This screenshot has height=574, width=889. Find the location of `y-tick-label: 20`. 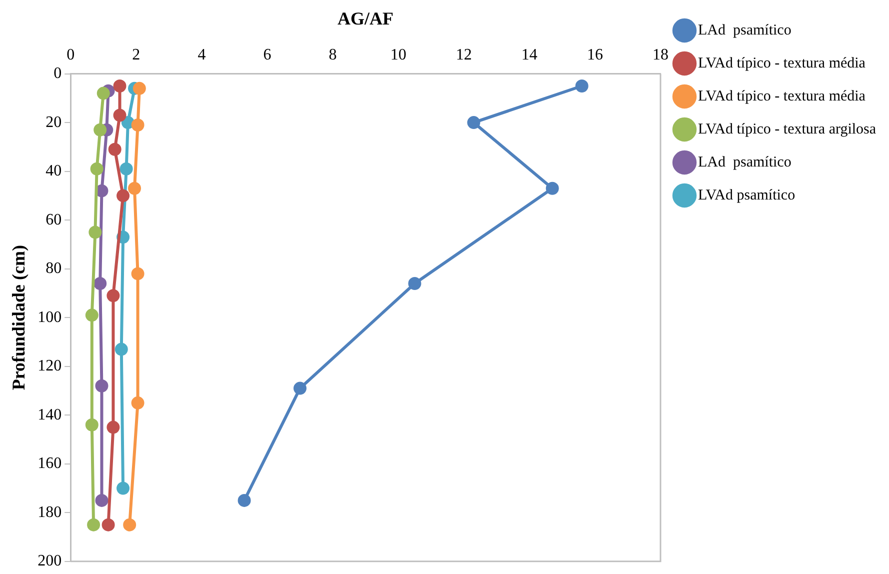

y-tick-label: 20 is located at coordinates (54, 122).